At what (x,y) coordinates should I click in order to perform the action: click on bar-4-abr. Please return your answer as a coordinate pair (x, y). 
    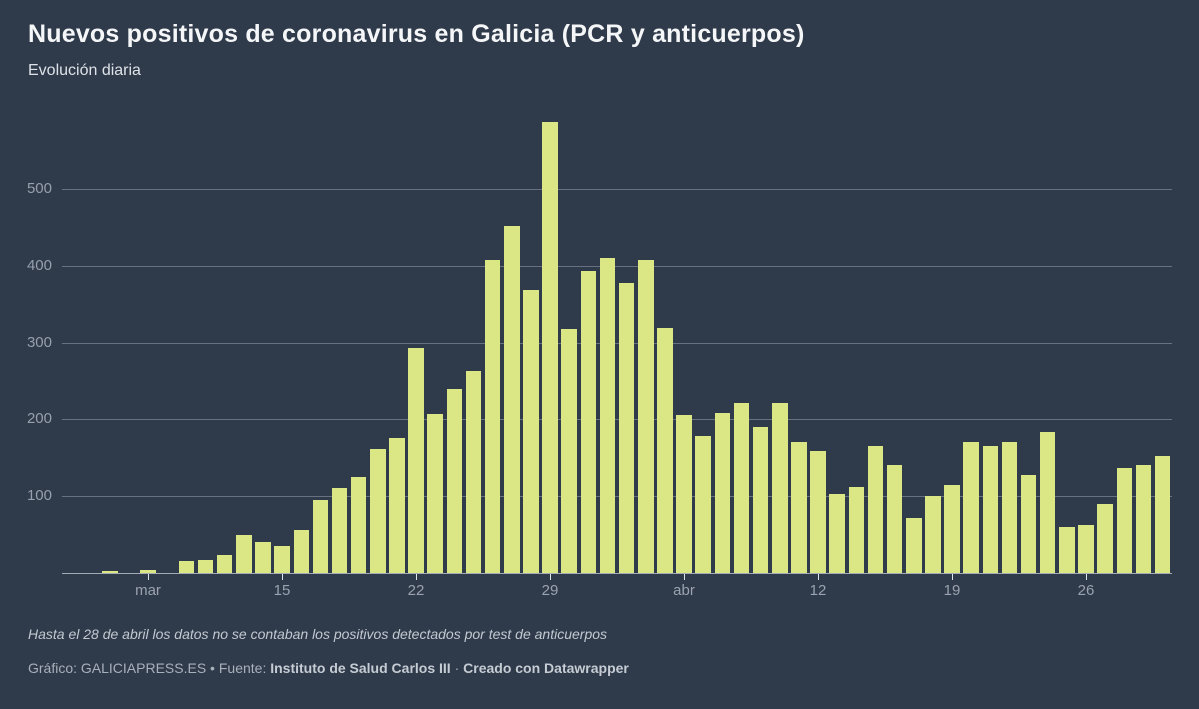
    Looking at the image, I should click on (665, 450).